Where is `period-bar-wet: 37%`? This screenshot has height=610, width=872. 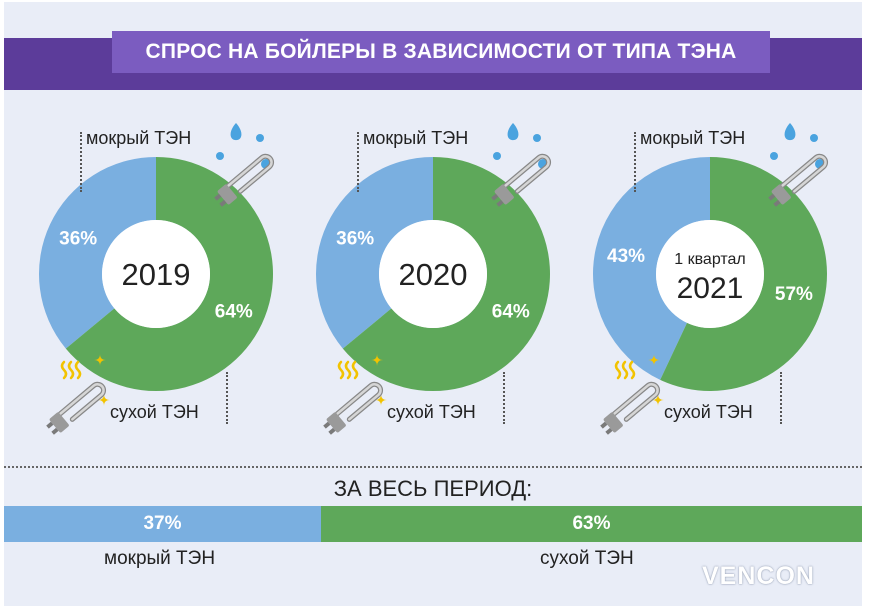
period-bar-wet: 37% is located at coordinates (162, 524).